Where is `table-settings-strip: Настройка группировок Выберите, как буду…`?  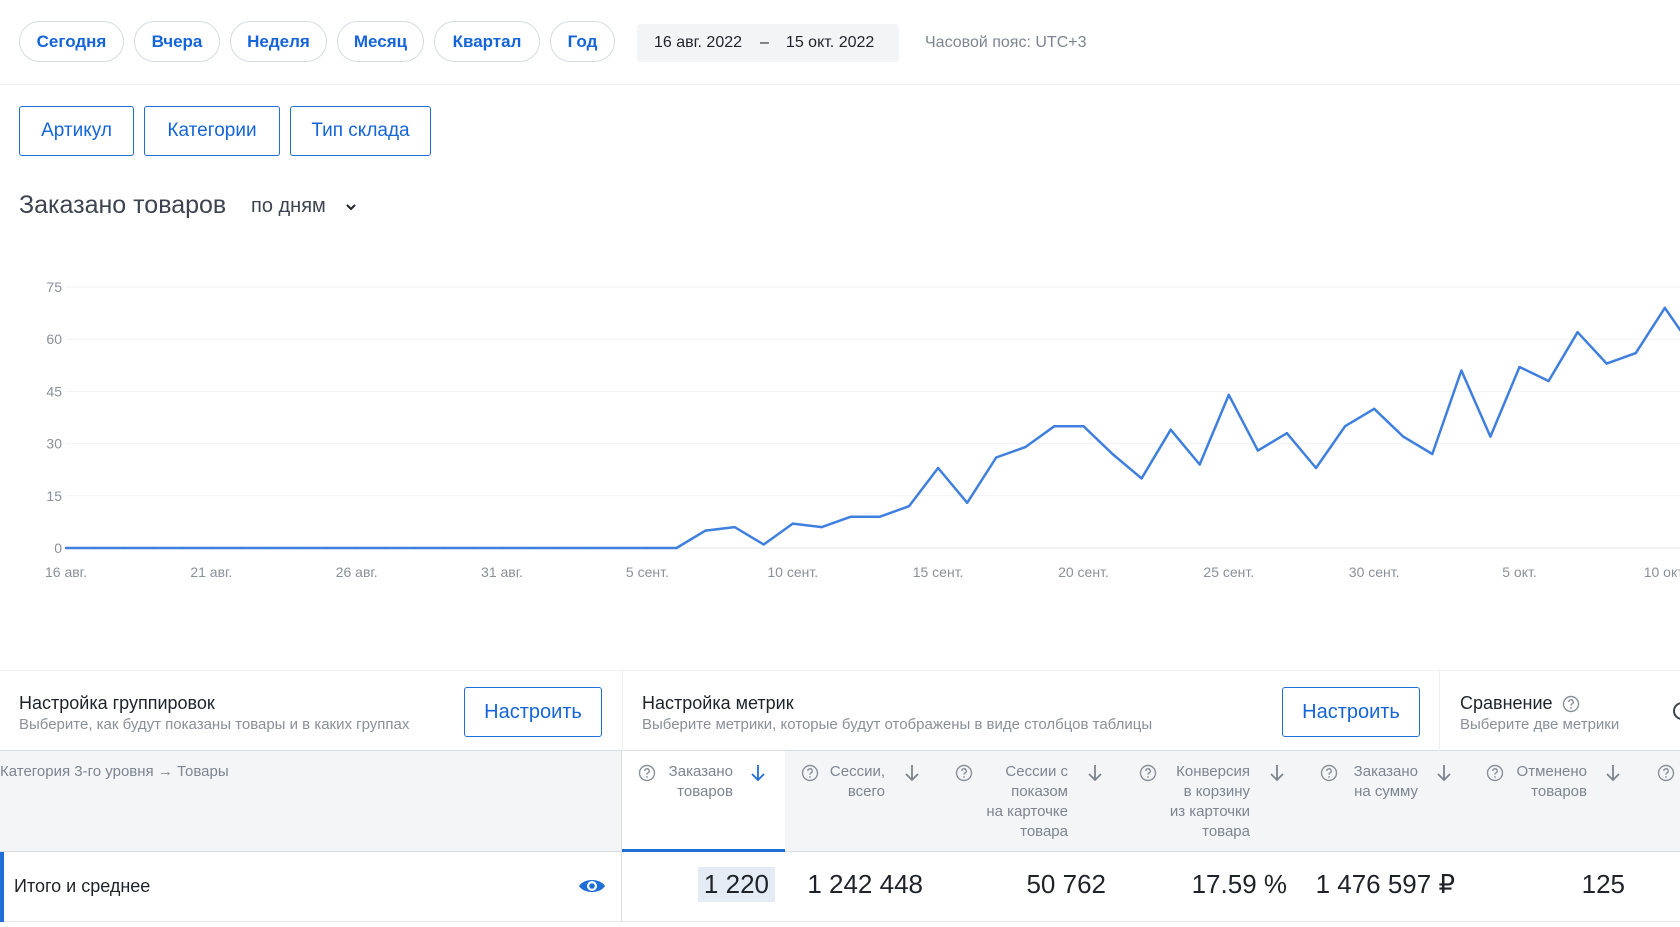 table-settings-strip: Настройка группировок Выберите, как буду… is located at coordinates (840, 710).